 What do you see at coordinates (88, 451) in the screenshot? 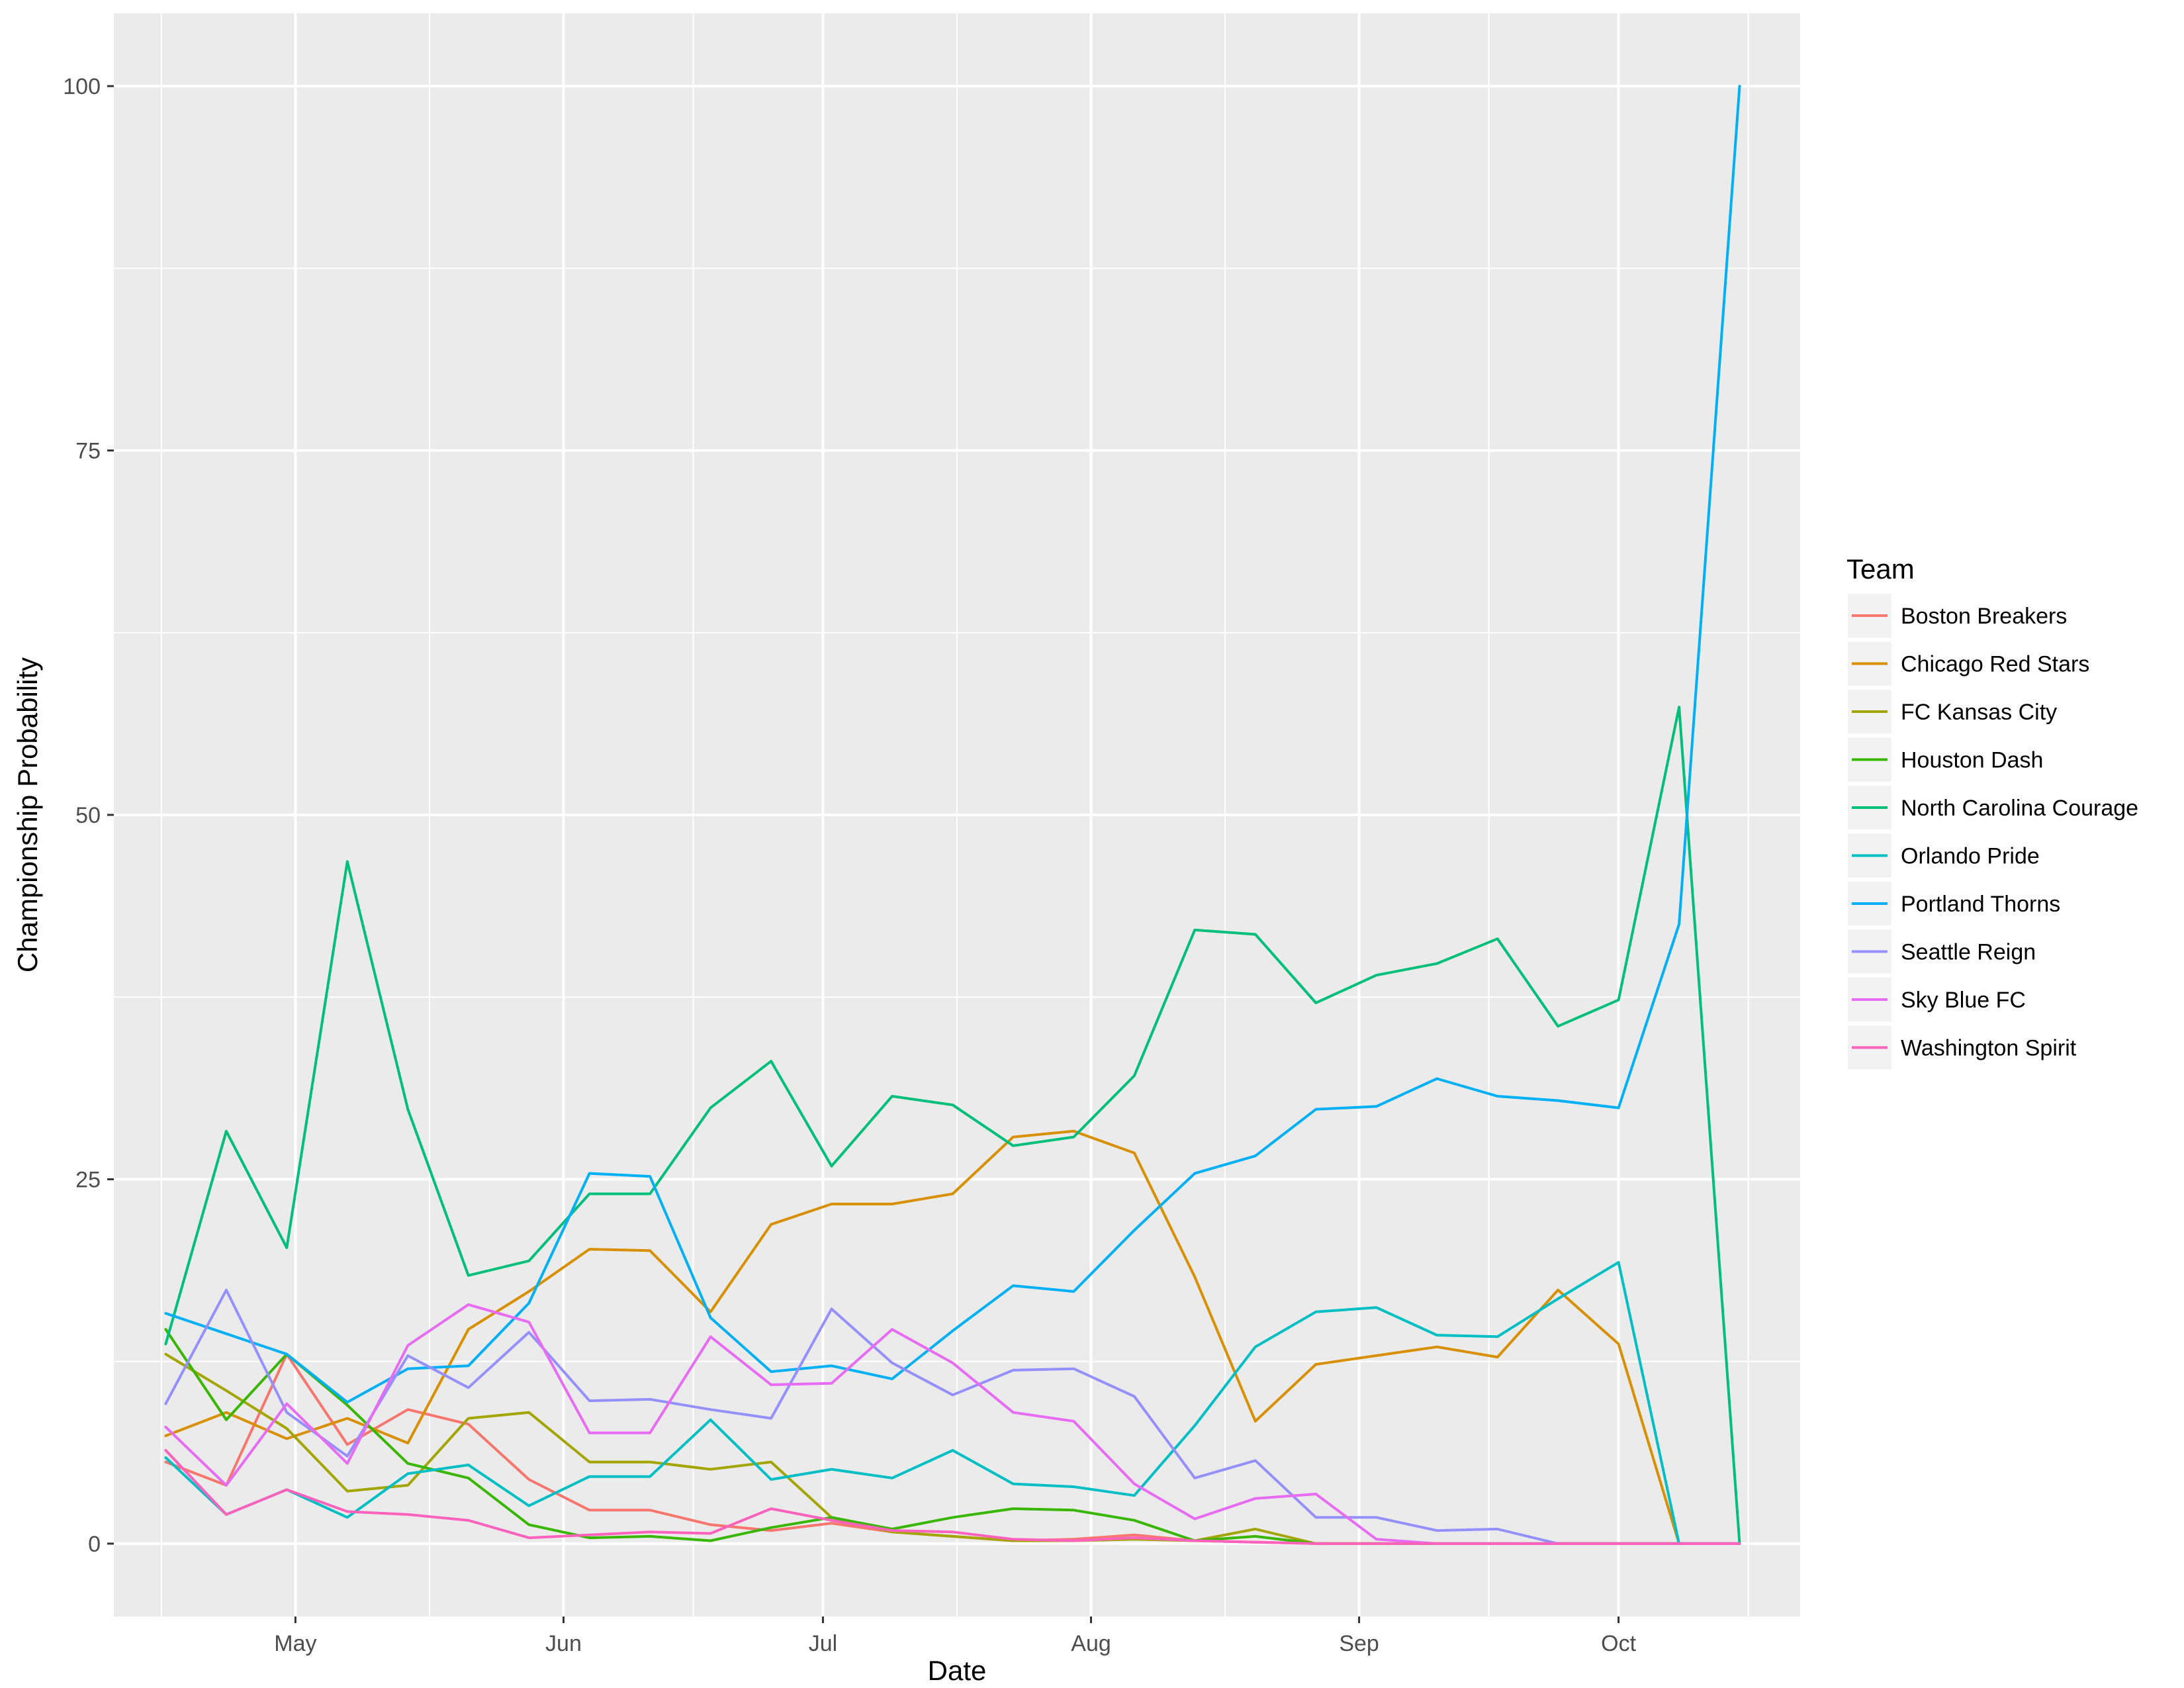
I see `y-tick-label: 75` at bounding box center [88, 451].